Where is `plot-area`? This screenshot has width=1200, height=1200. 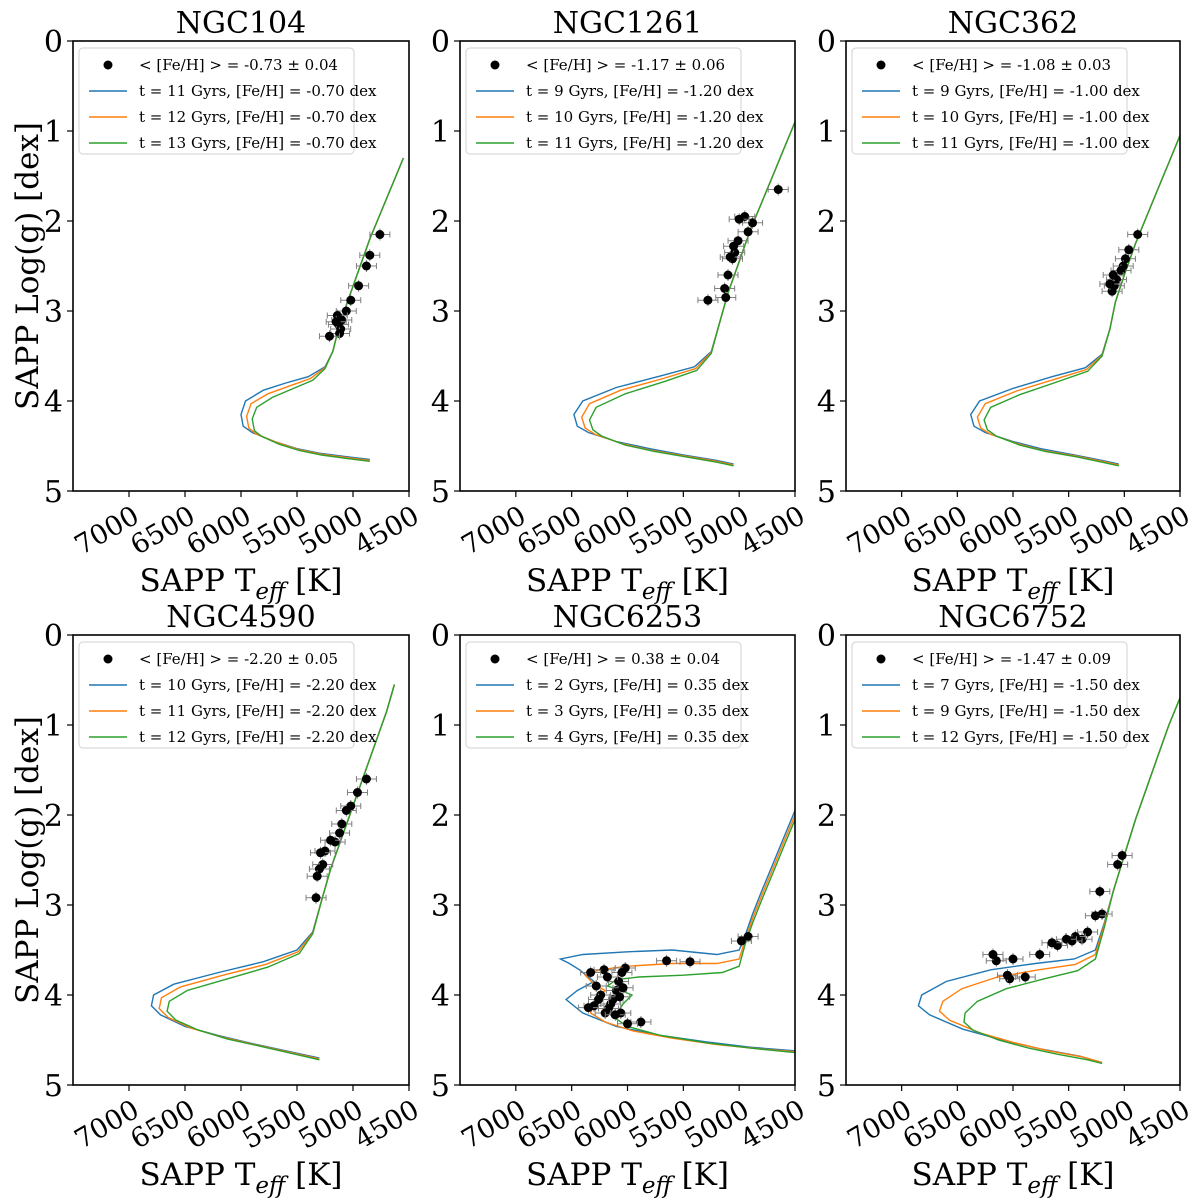 plot-area is located at coordinates (684, 294).